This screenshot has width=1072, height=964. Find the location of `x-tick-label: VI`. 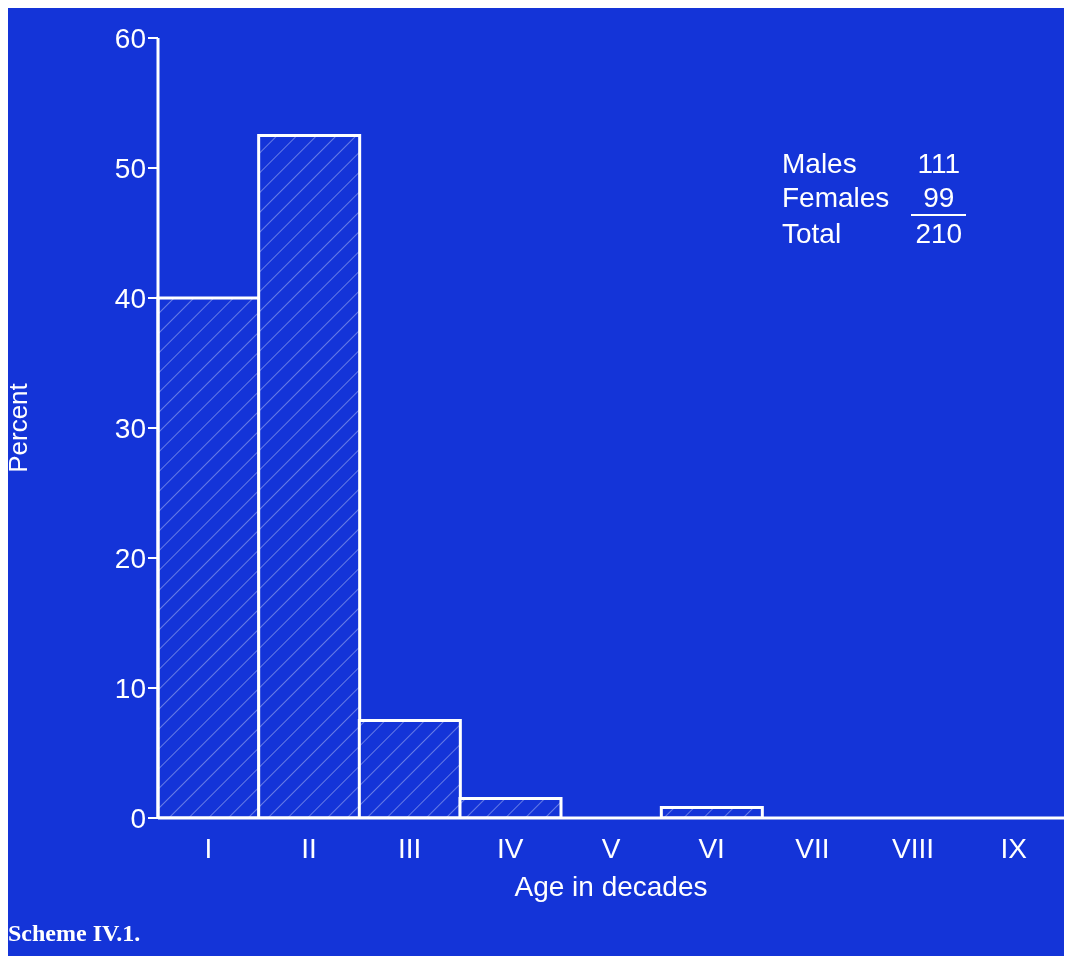

x-tick-label: VI is located at coordinates (711, 848).